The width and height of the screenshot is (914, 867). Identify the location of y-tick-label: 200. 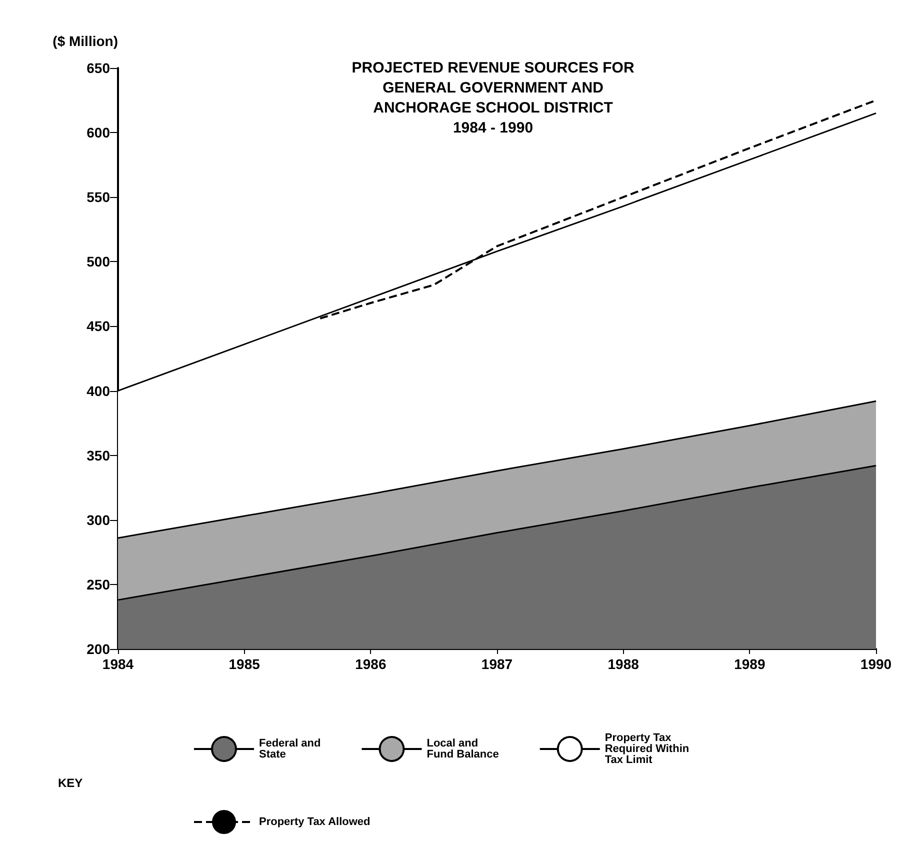
(98, 649).